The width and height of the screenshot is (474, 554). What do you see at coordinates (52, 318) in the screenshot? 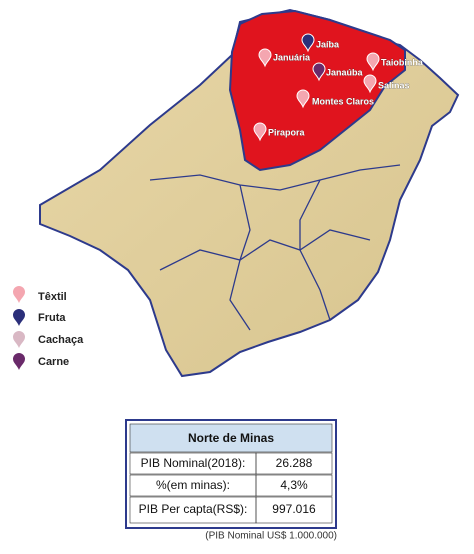
I see `legend-label: Fruta` at bounding box center [52, 318].